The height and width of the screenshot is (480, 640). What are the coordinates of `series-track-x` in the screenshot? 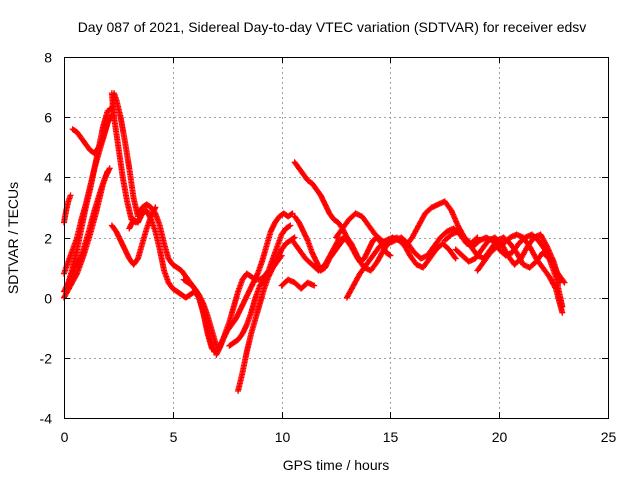 It's located at (520, 273).